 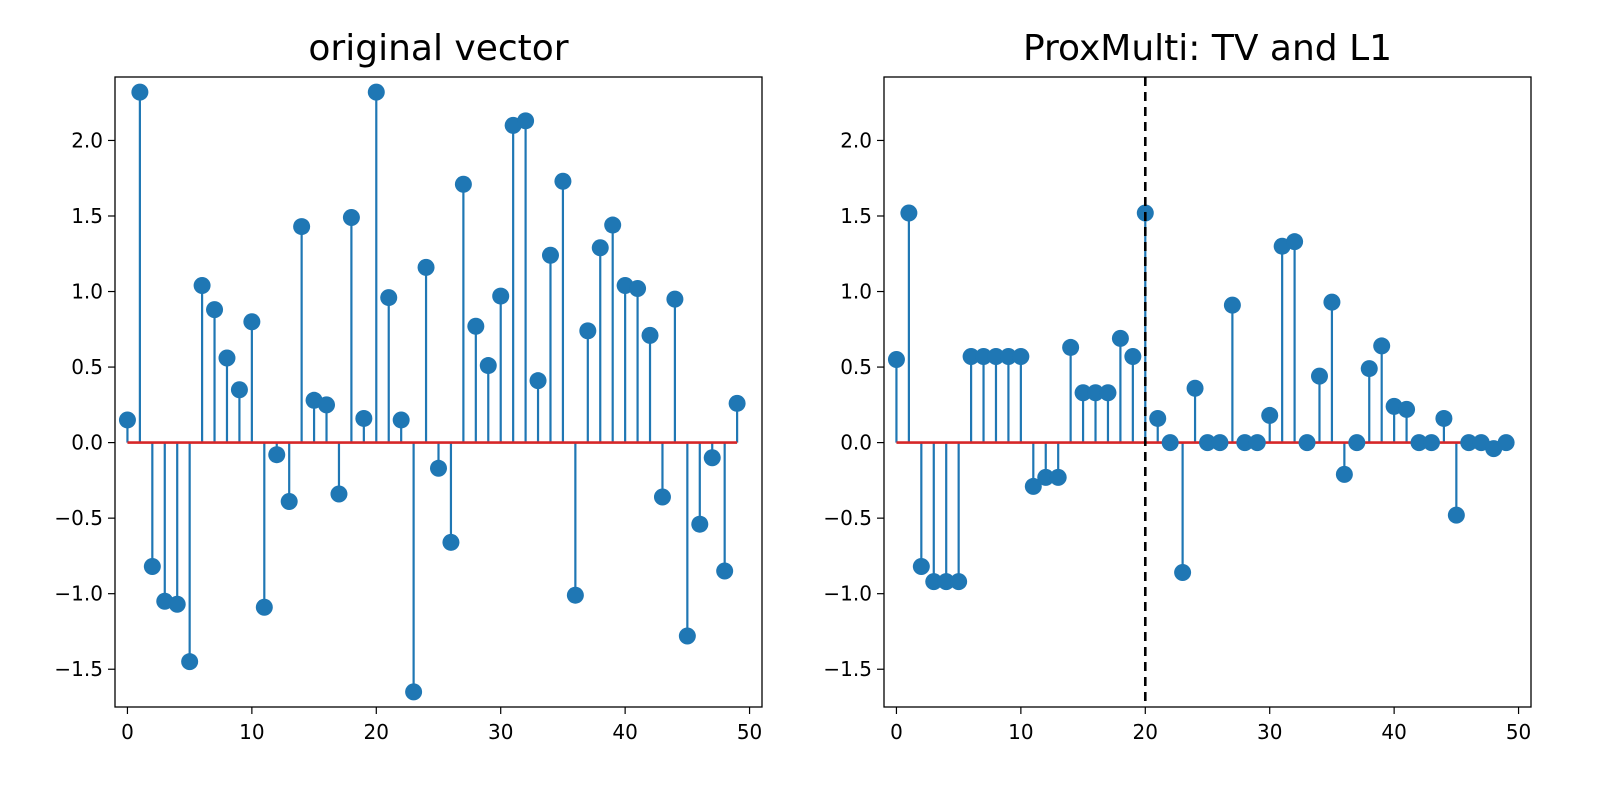 What do you see at coordinates (87, 443) in the screenshot?
I see `y-tick-label: 0.0` at bounding box center [87, 443].